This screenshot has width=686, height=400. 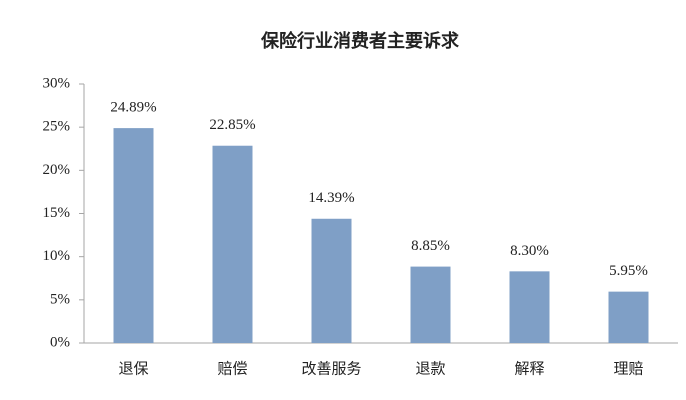 What do you see at coordinates (331, 369) in the screenshot?
I see `x-tick-label: 改善服务` at bounding box center [331, 369].